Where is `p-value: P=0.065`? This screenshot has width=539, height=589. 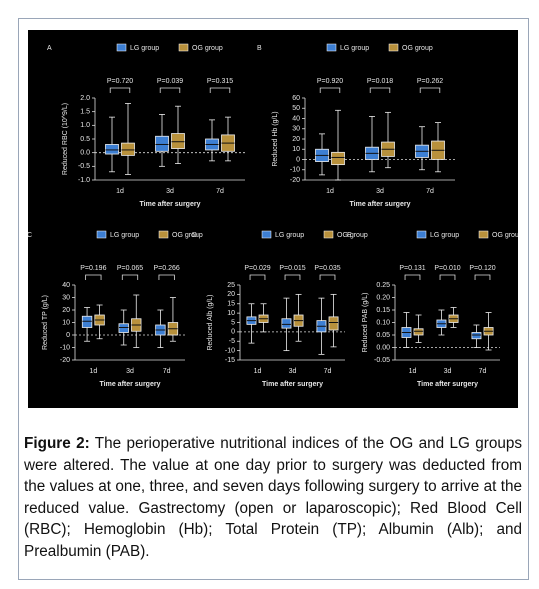
p-value: P=0.065 is located at coordinates (130, 268).